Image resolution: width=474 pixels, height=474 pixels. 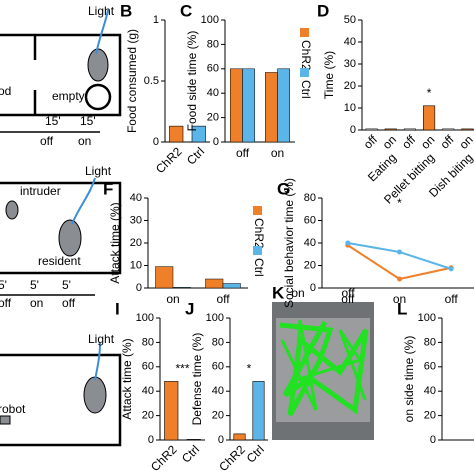 What do you see at coordinates (323, 10) in the screenshot?
I see `panel-letter: D` at bounding box center [323, 10].